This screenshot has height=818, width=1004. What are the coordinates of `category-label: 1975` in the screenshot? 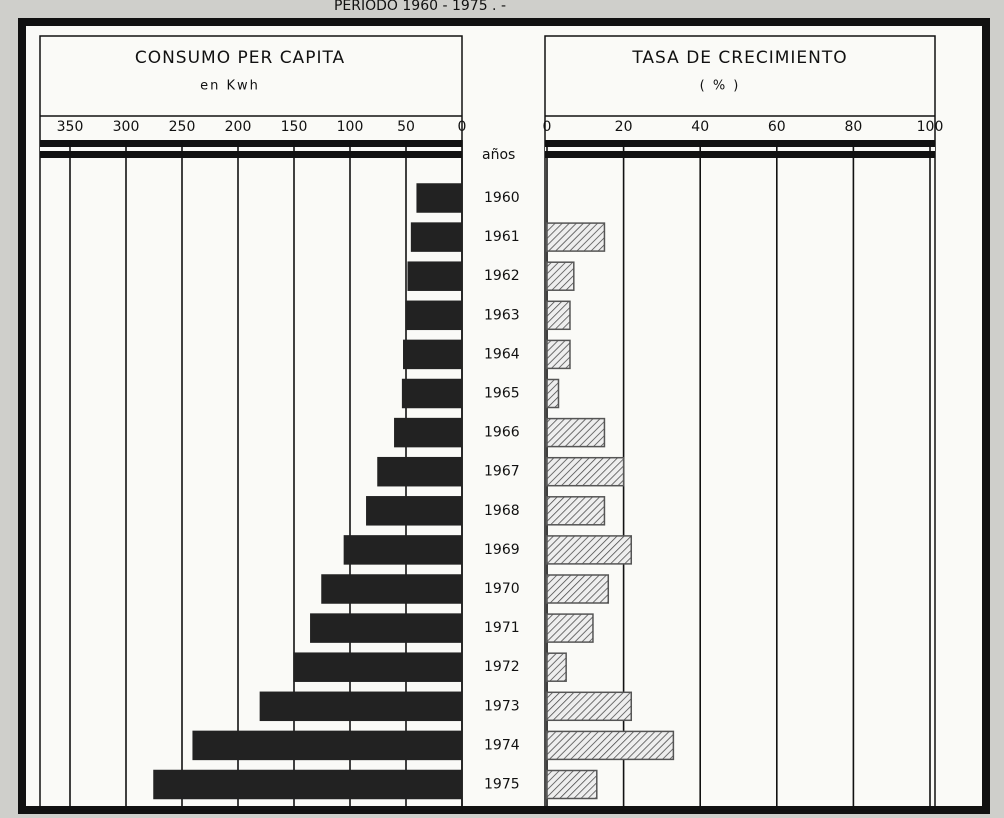 It's located at (502, 785).